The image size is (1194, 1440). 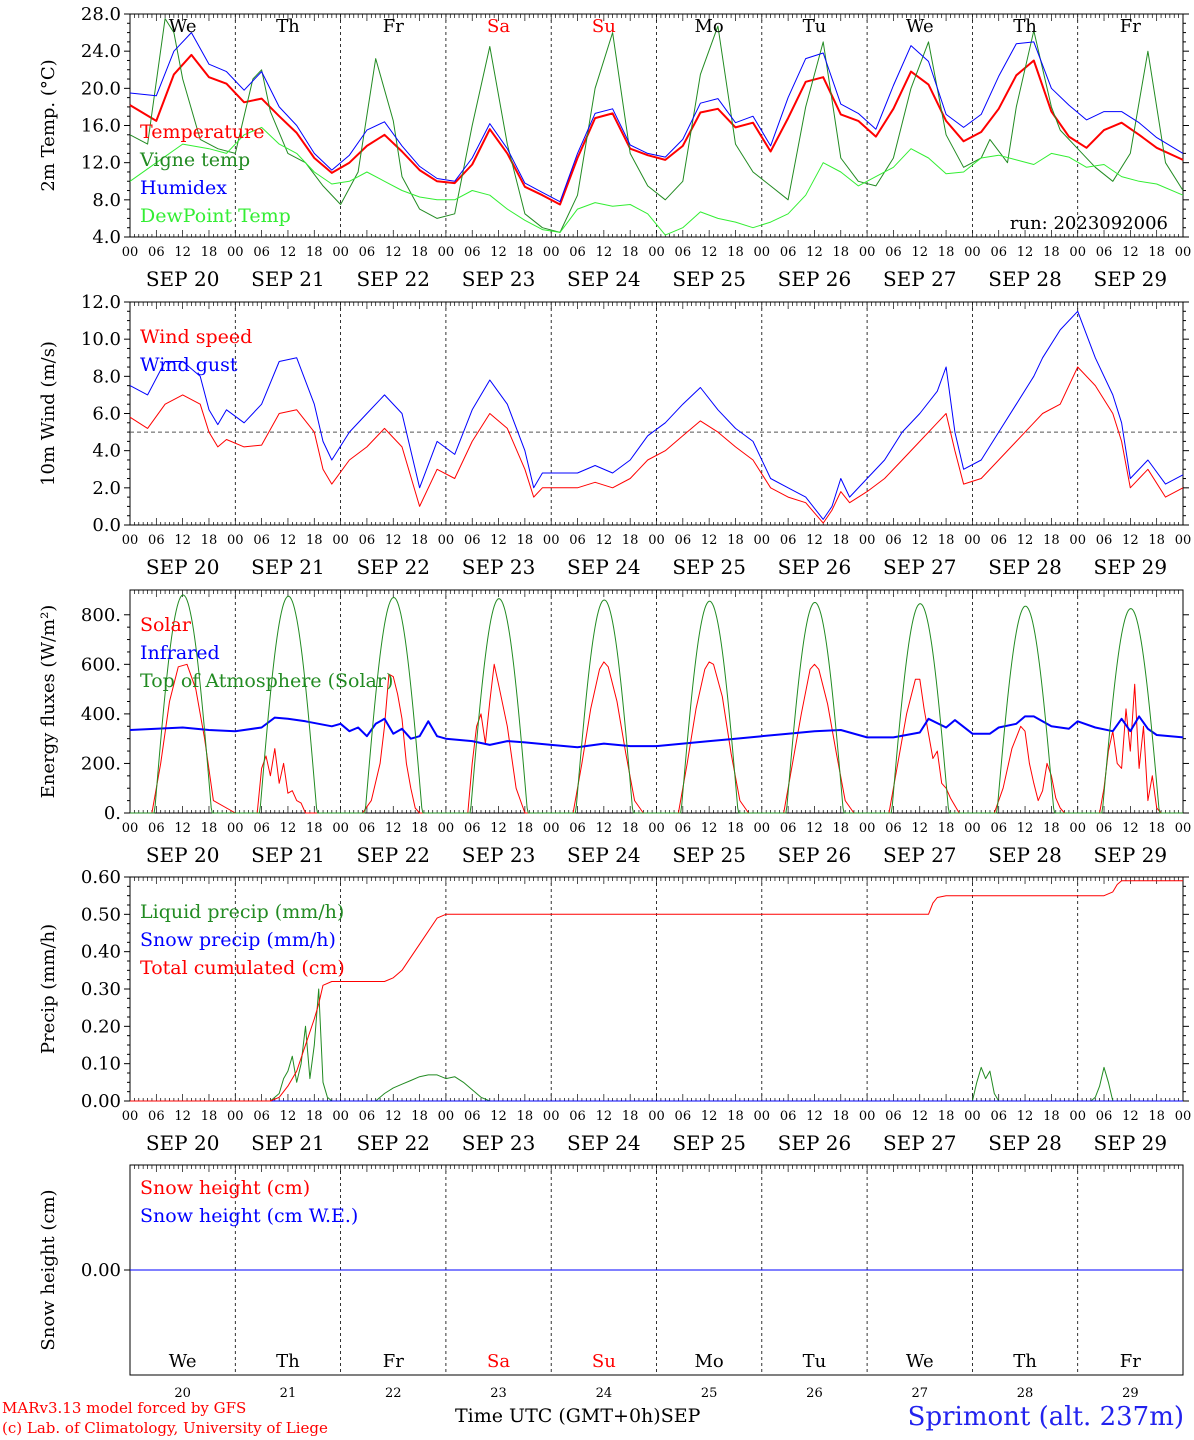 What do you see at coordinates (288, 855) in the screenshot?
I see `date-label: SEP 21` at bounding box center [288, 855].